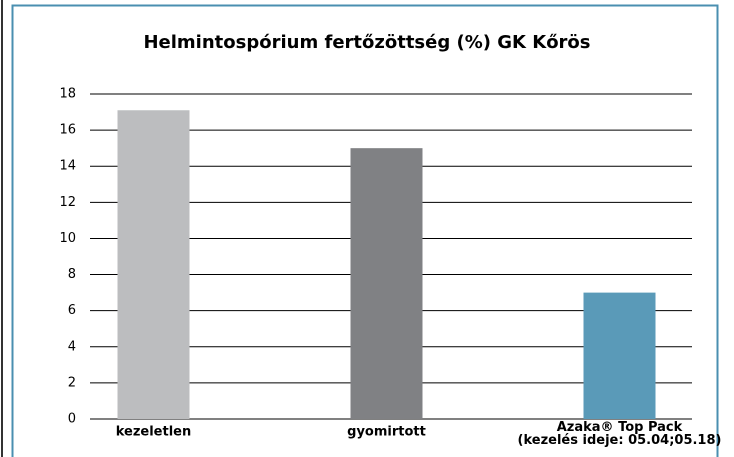 This screenshot has height=457, width=734. Describe the element at coordinates (72, 274) in the screenshot. I see `y-tick-label: 8` at that location.